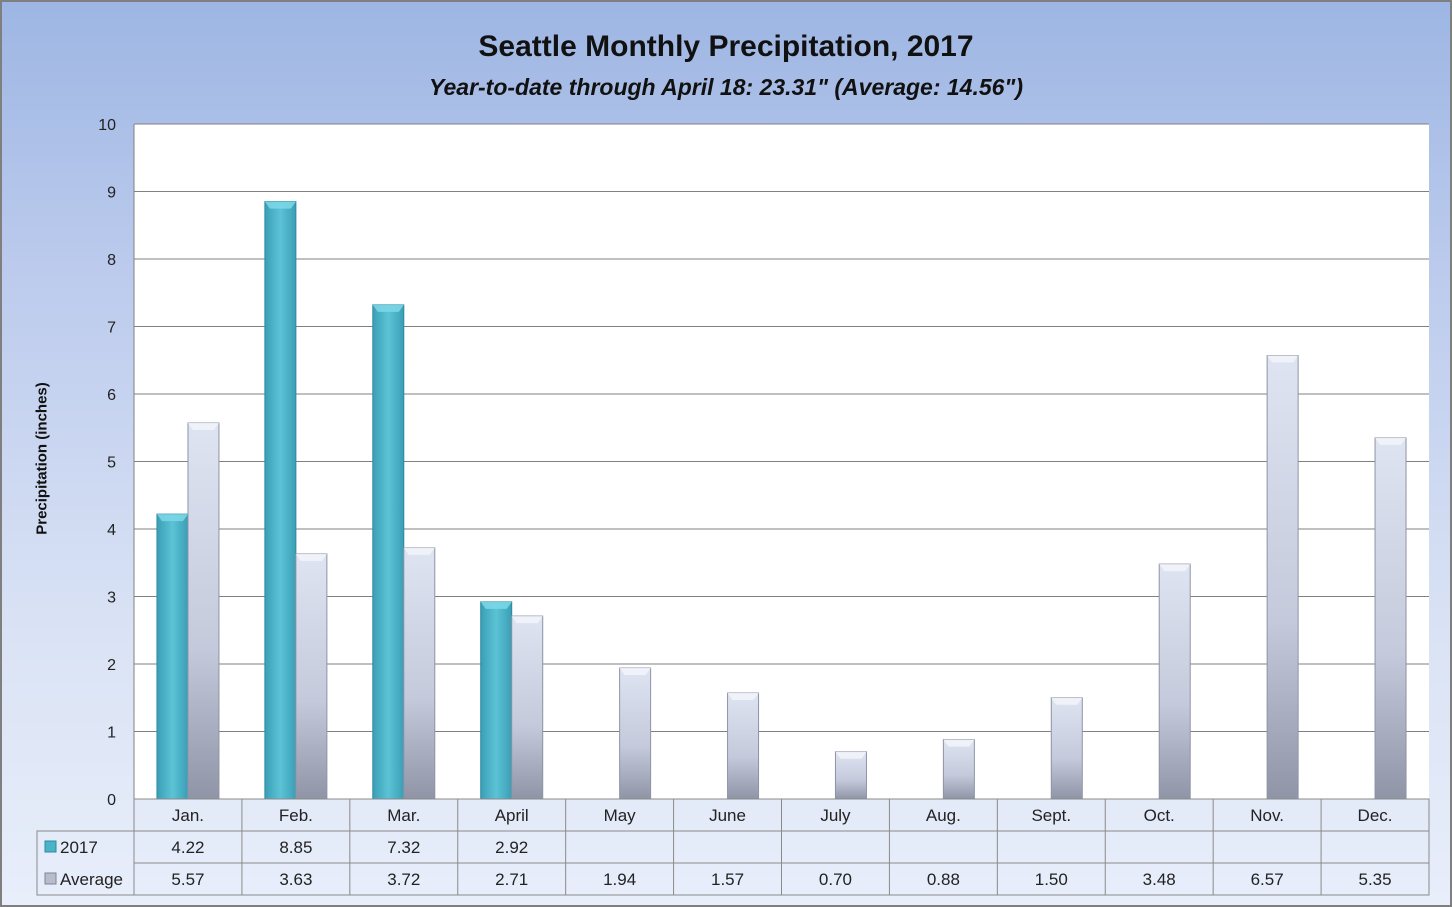 This screenshot has width=1452, height=907. What do you see at coordinates (1374, 879) in the screenshot?
I see `data-label: 5.35` at bounding box center [1374, 879].